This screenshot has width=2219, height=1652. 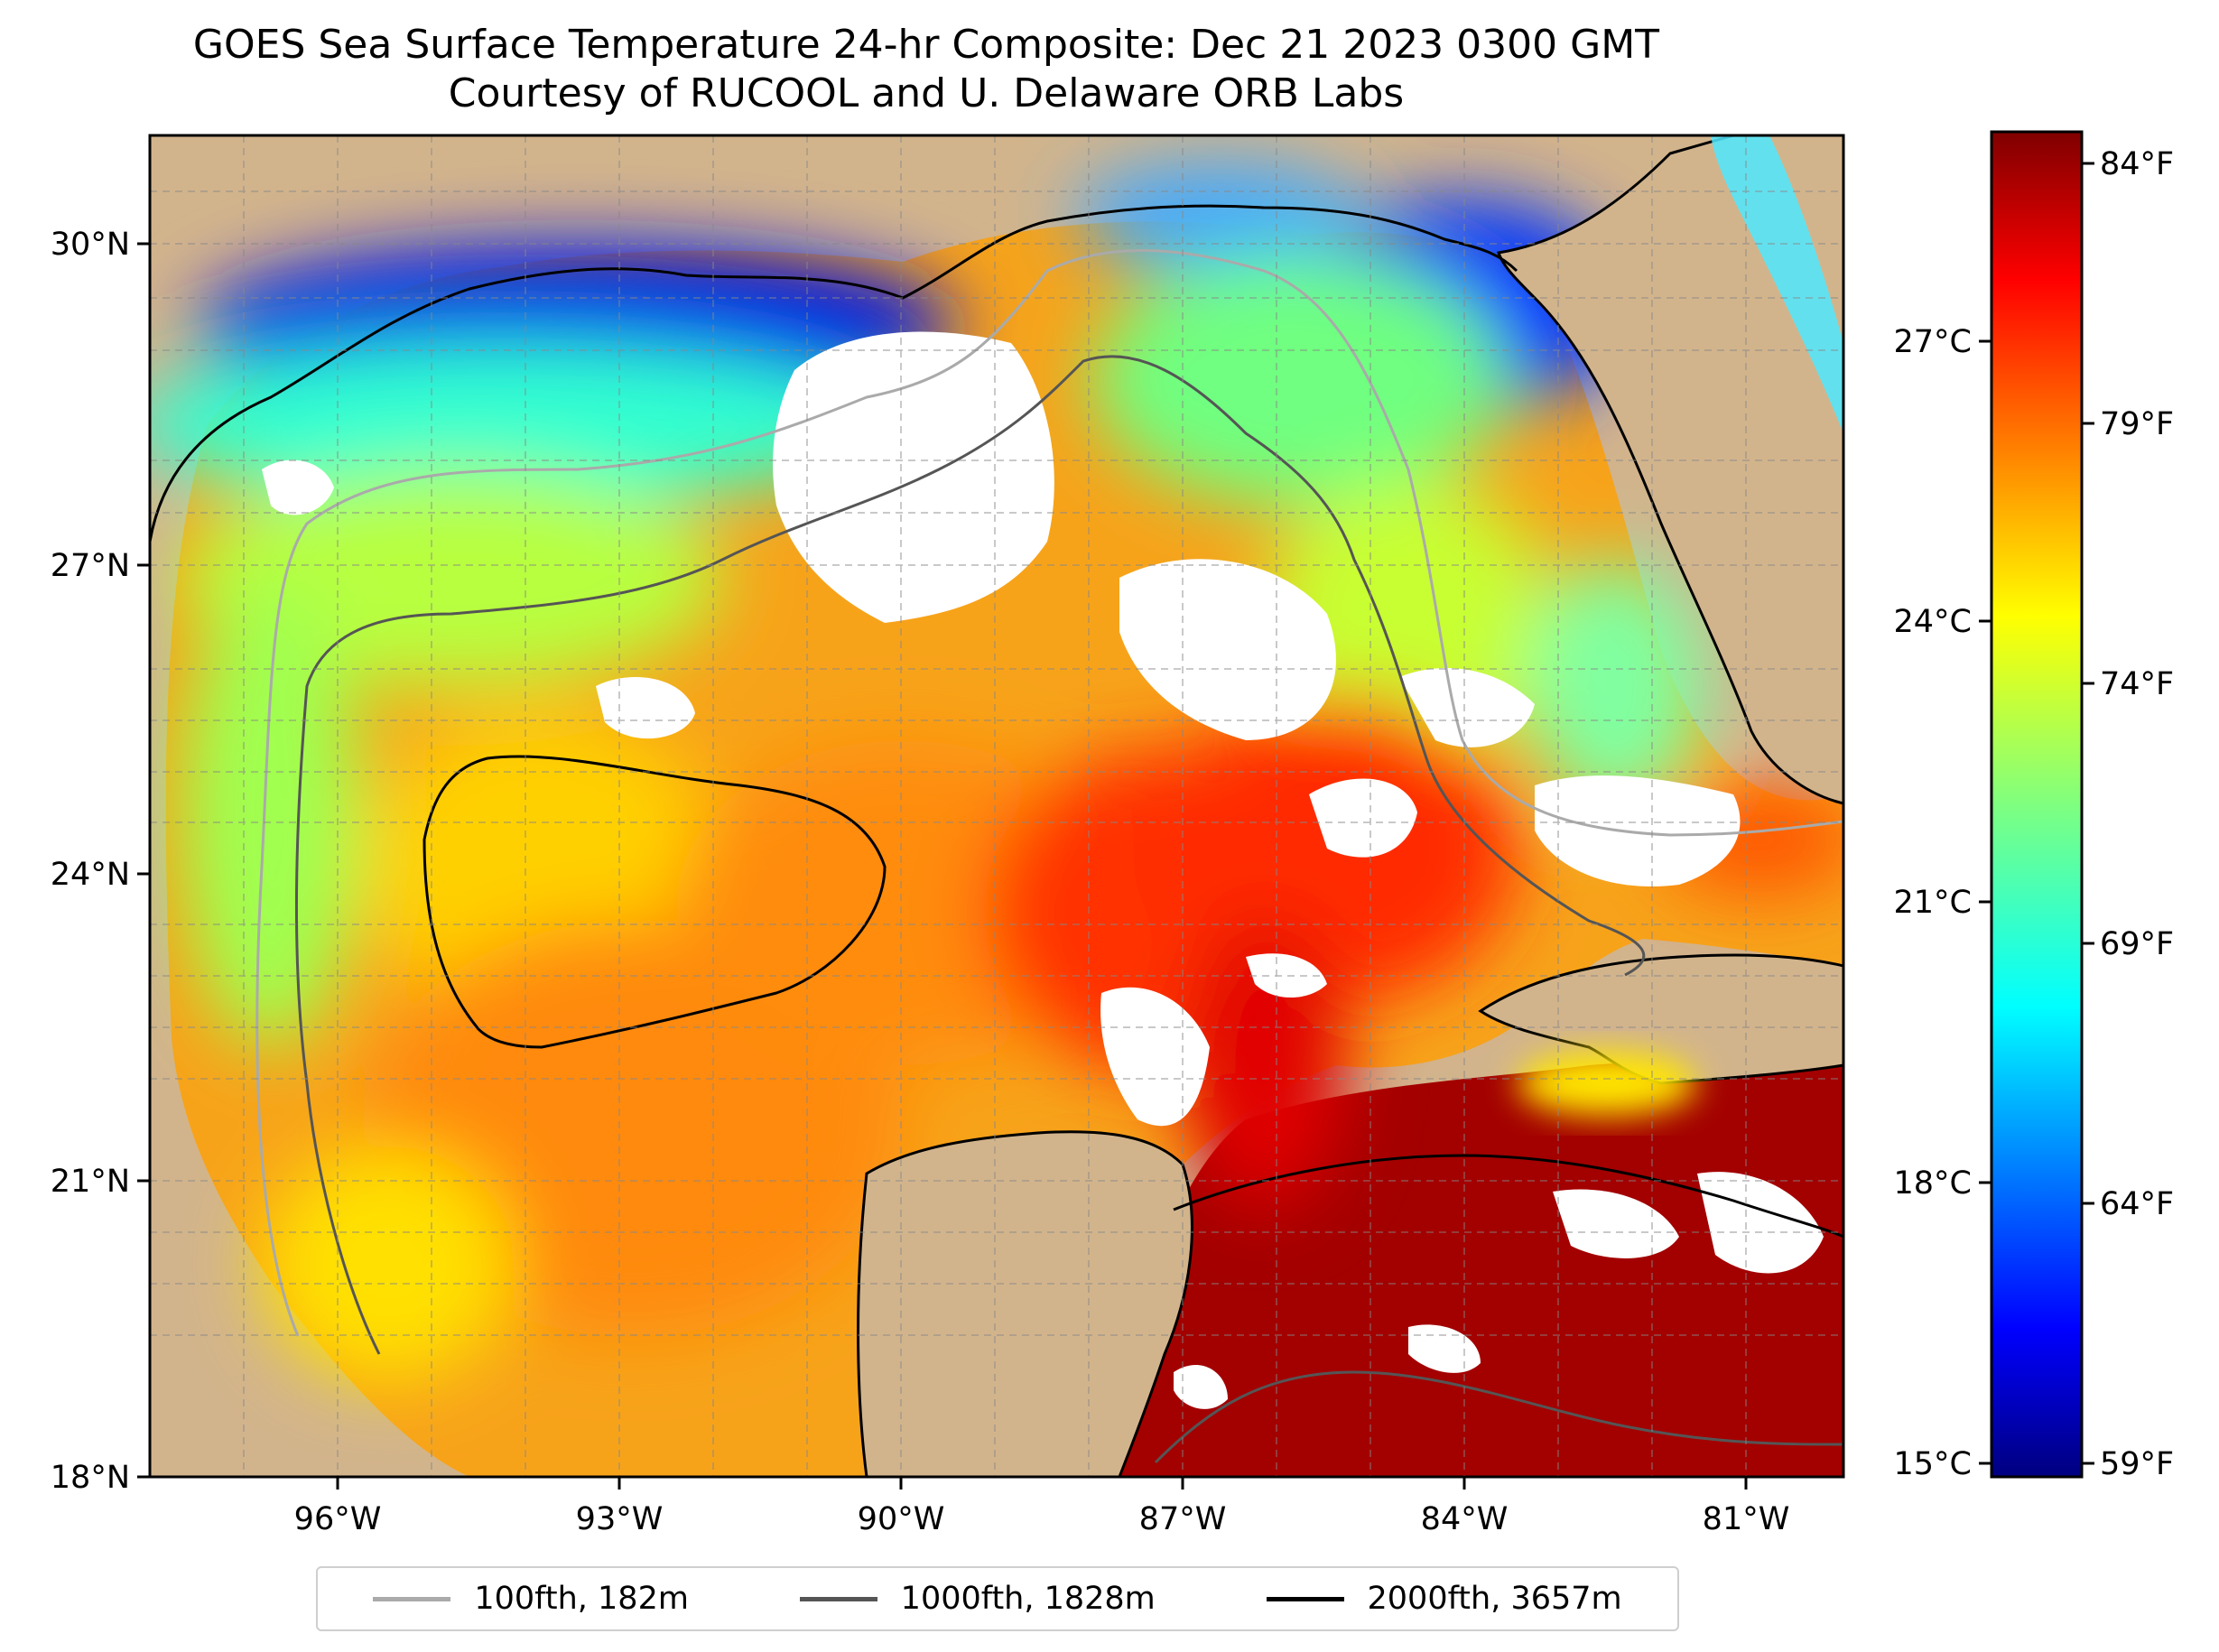 I want to click on colorbar-fahrenheit-label: 79°F, so click(x=2137, y=424).